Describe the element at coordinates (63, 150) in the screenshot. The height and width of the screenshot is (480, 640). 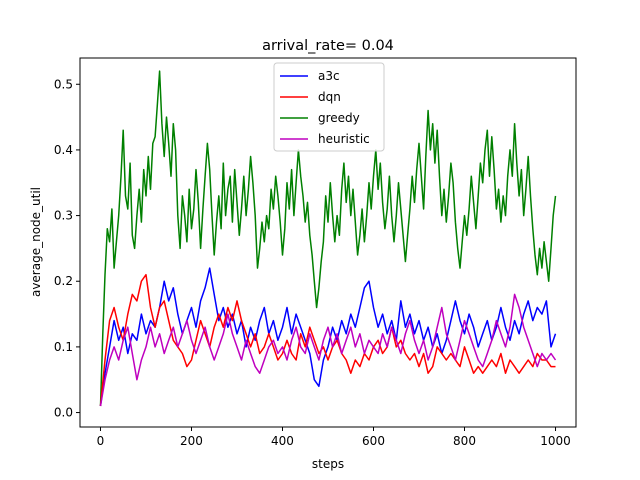
I see `y-tick-label: 0.4` at that location.